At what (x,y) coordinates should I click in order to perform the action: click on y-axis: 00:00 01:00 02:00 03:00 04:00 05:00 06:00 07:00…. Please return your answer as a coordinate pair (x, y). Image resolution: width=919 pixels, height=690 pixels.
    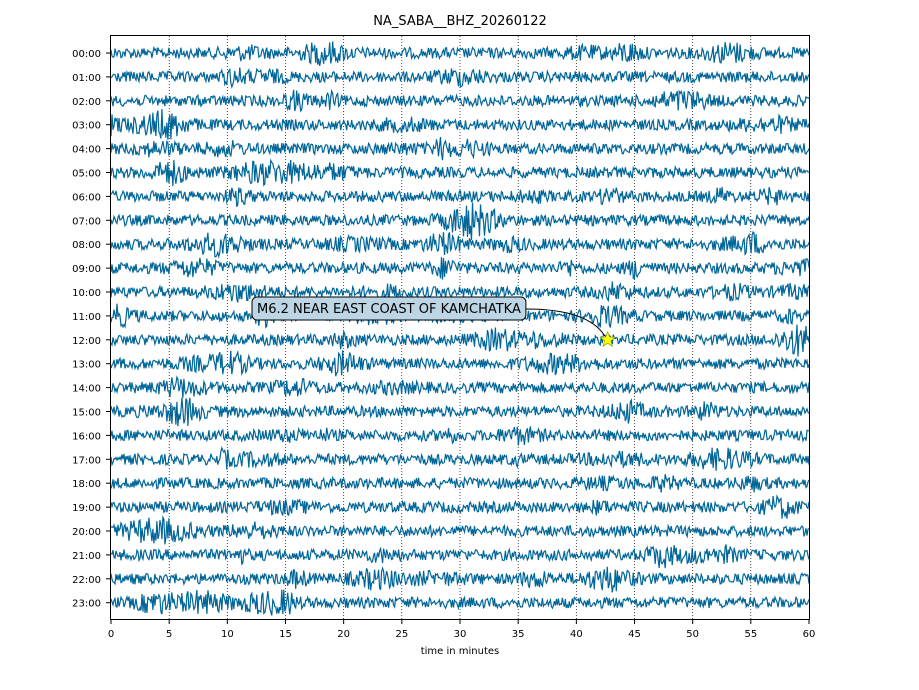
    Looking at the image, I should click on (91, 329).